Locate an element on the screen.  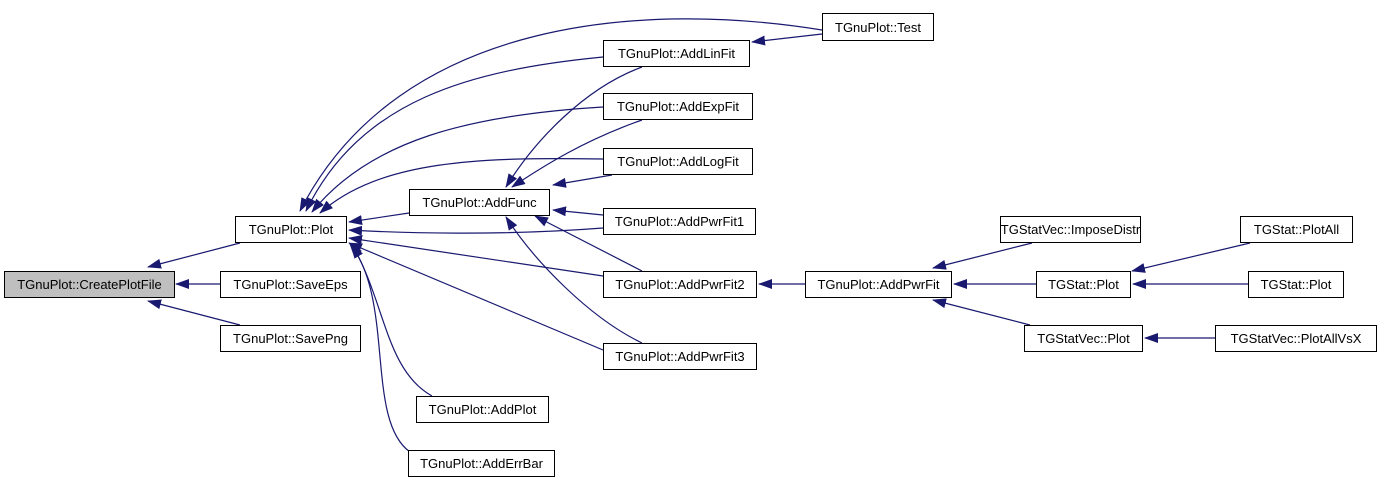
edge-plot-to-createplotfile is located at coordinates (194, 255).